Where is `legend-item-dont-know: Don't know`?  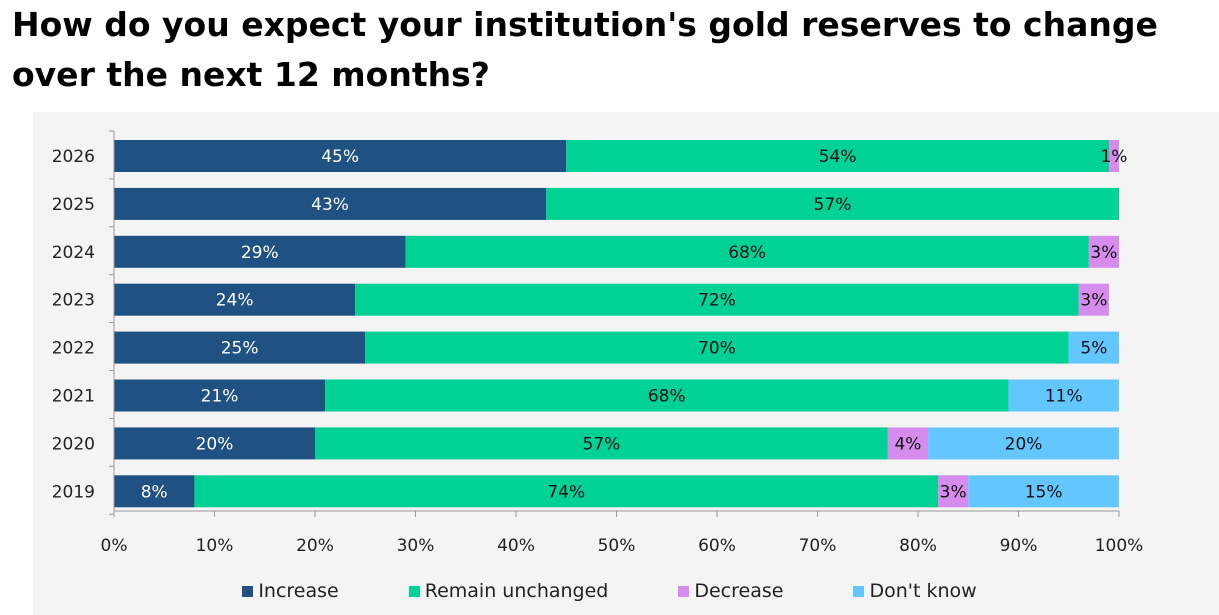 legend-item-dont-know: Don't know is located at coordinates (915, 591).